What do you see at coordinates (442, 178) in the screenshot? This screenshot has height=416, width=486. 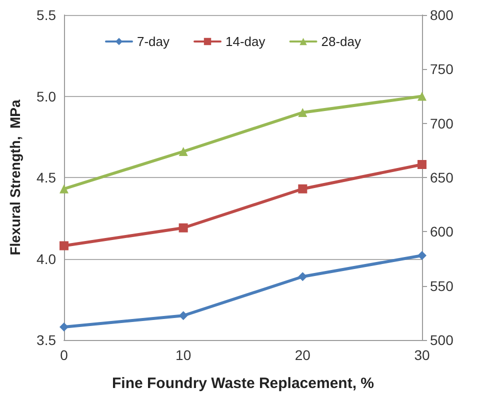 I see `y2-tick-label: 650` at bounding box center [442, 178].